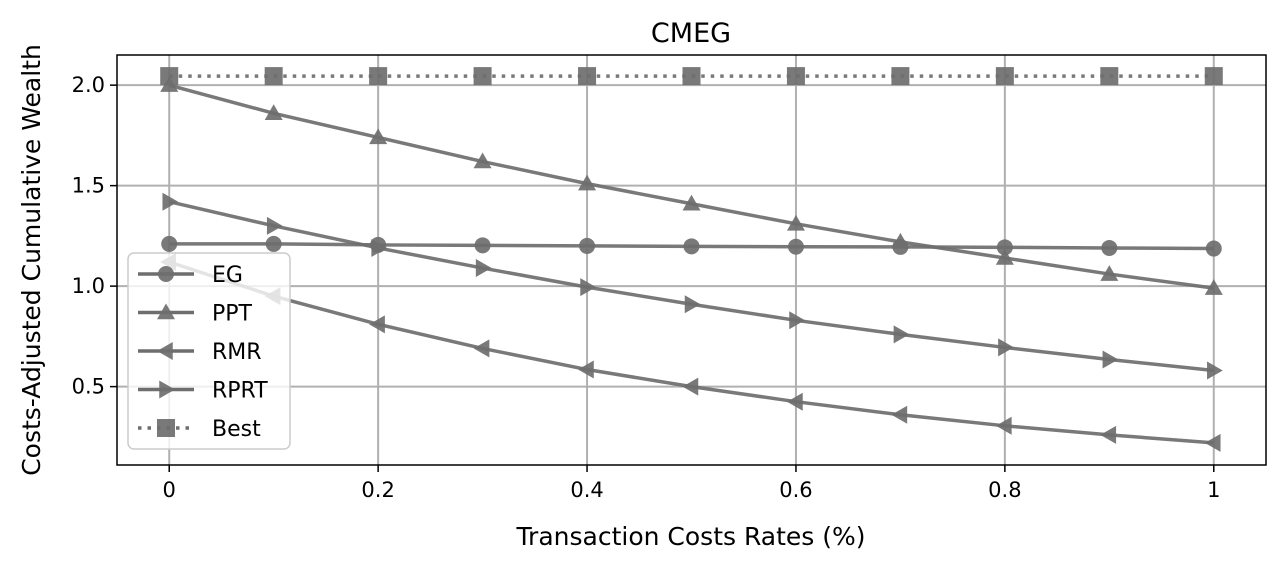 This screenshot has width=1281, height=565. Describe the element at coordinates (203, 391) in the screenshot. I see `legend-entry-rprt: RPRT` at that location.